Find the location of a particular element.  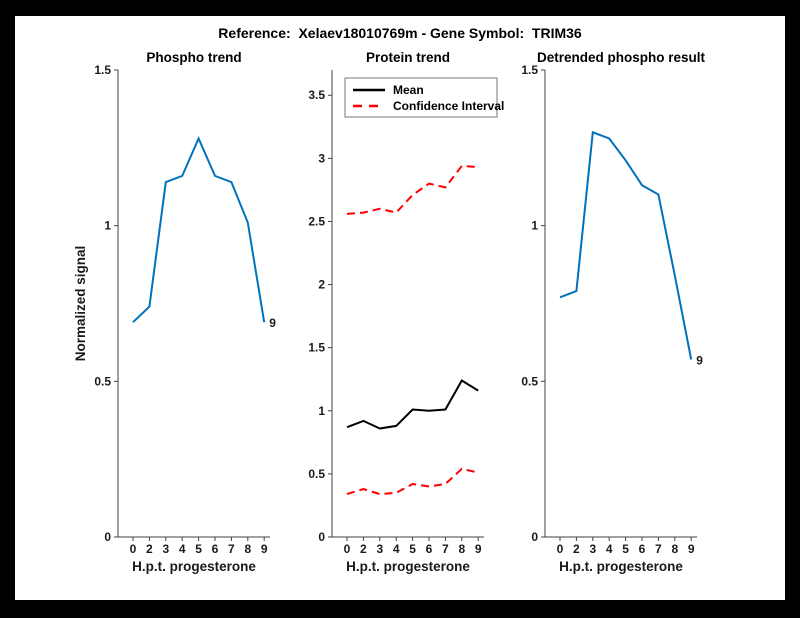

legend-label-mean: Mean is located at coordinates (408, 90).